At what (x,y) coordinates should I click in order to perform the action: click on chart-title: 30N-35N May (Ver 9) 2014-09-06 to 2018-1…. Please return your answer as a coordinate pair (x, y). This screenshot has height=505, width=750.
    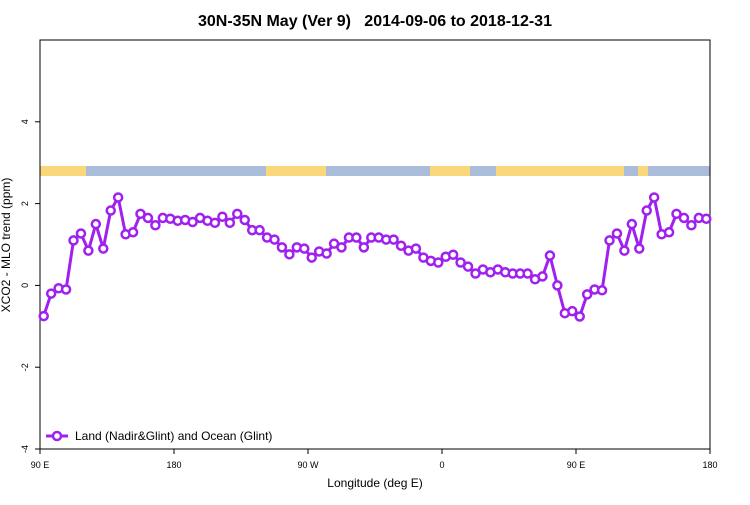
    Looking at the image, I should click on (375, 21).